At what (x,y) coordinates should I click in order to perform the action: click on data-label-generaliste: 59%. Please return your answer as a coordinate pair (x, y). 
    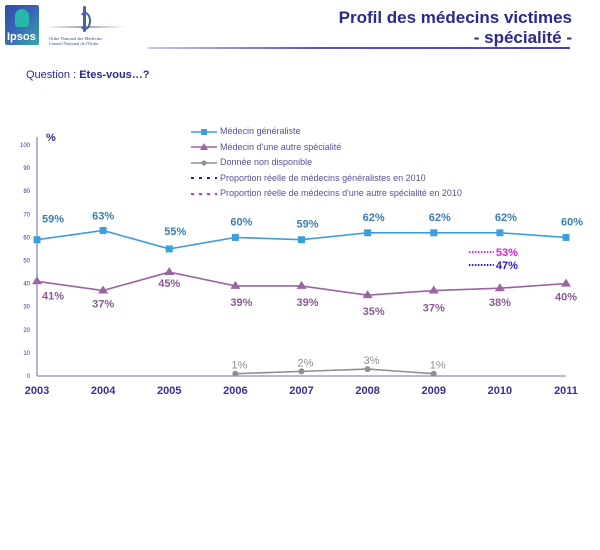
    Looking at the image, I should click on (307, 225).